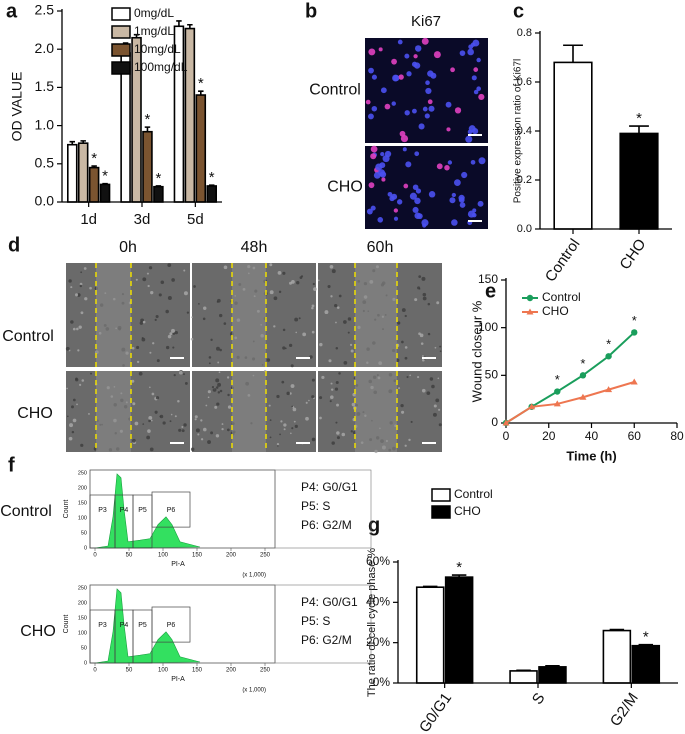  I want to click on legend-text: P5: S, so click(315, 506).